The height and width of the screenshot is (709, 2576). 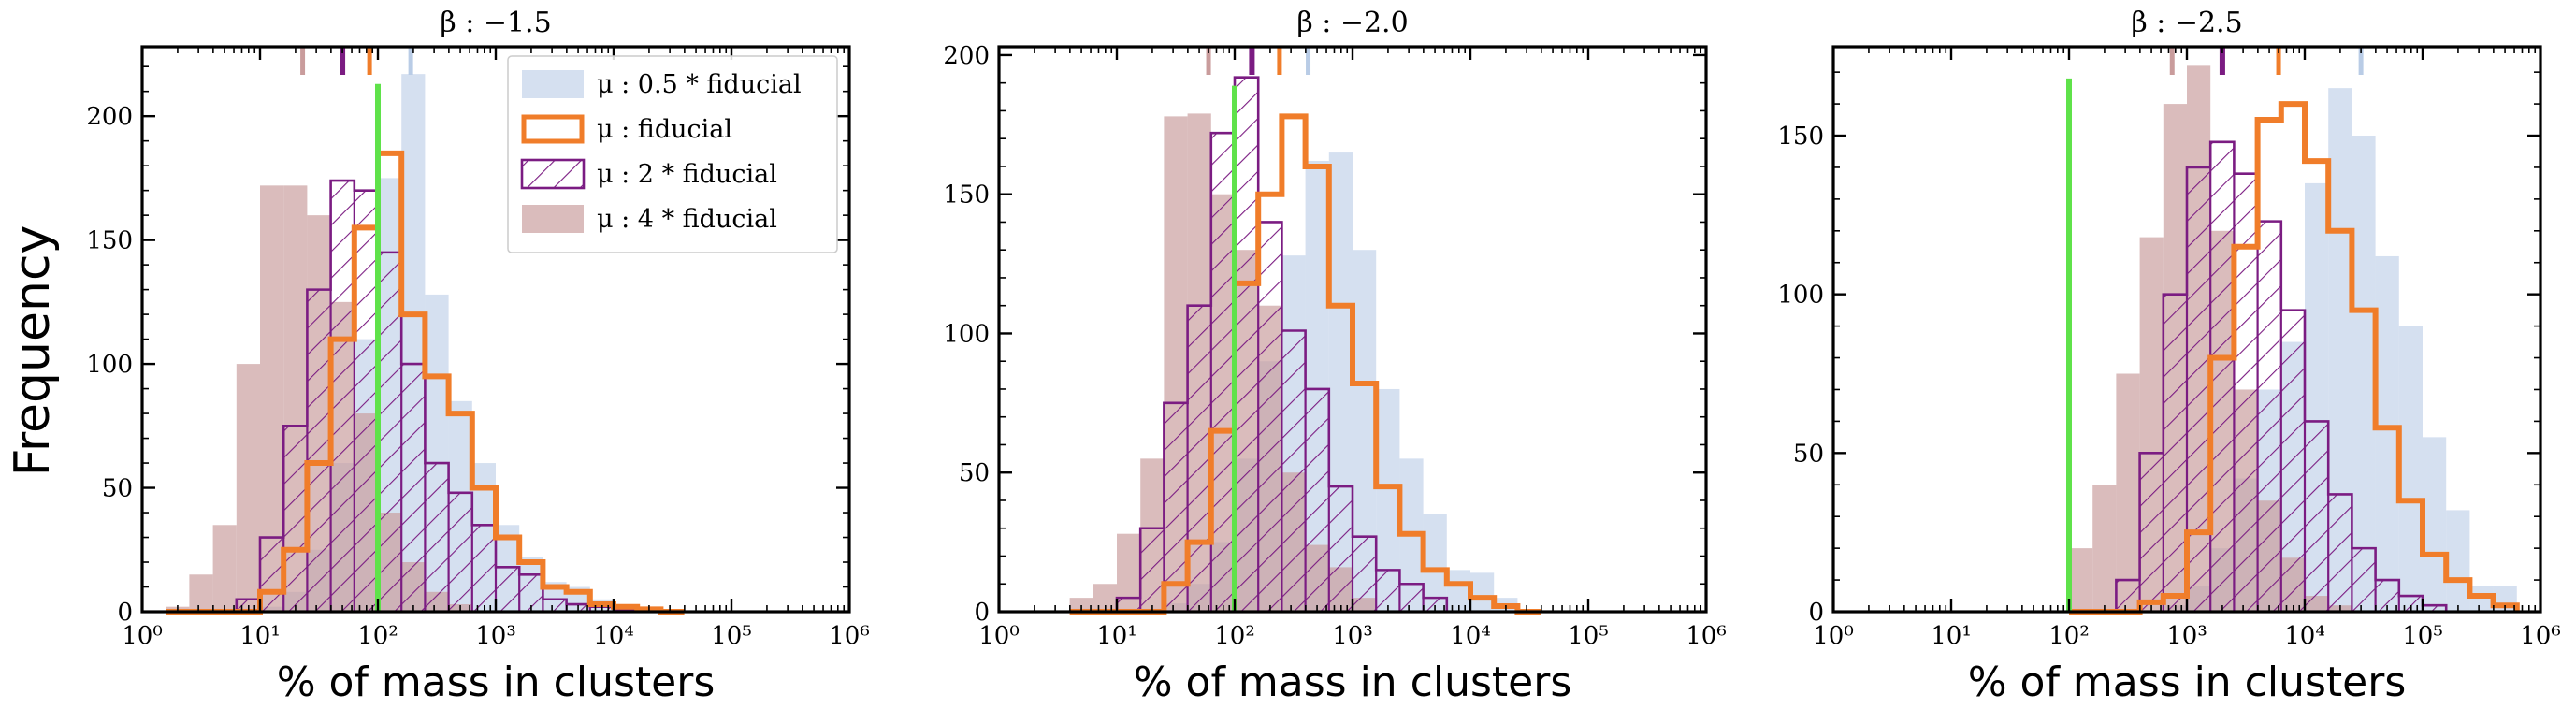 I want to click on panel-title: β : −2.5, so click(x=2186, y=23).